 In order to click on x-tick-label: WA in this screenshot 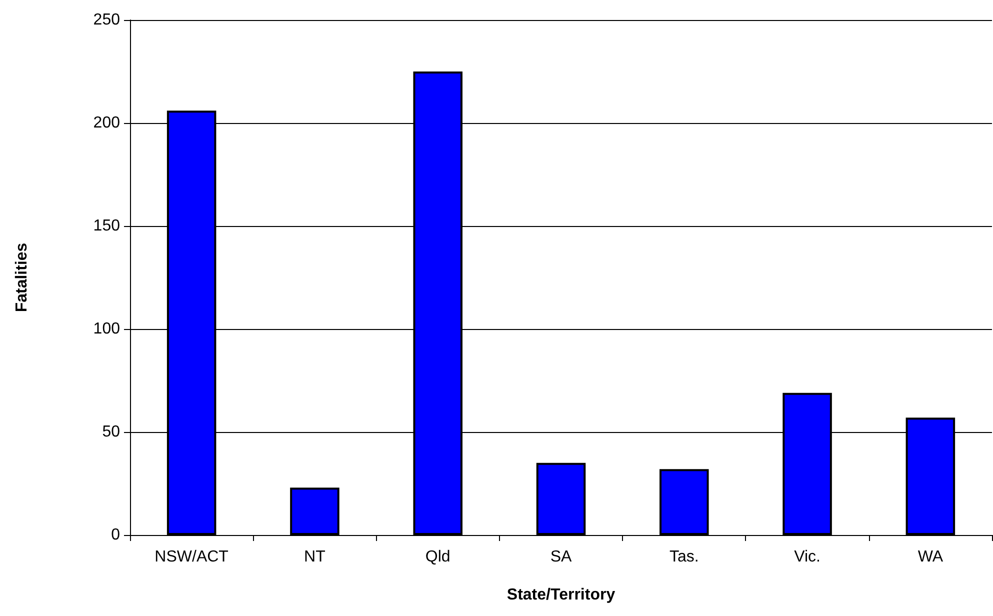, I will do `click(931, 557)`.